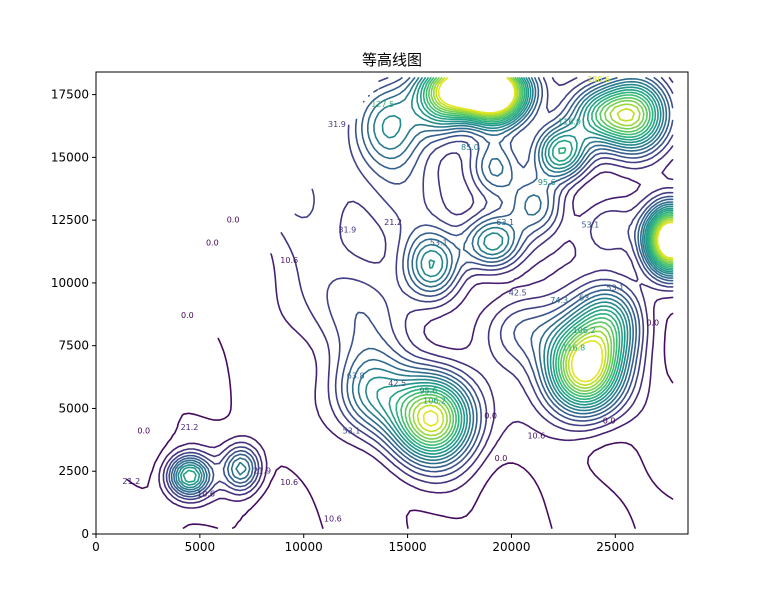 The image size is (764, 604). What do you see at coordinates (505, 222) in the screenshot?
I see `contour-label: 63.1` at bounding box center [505, 222].